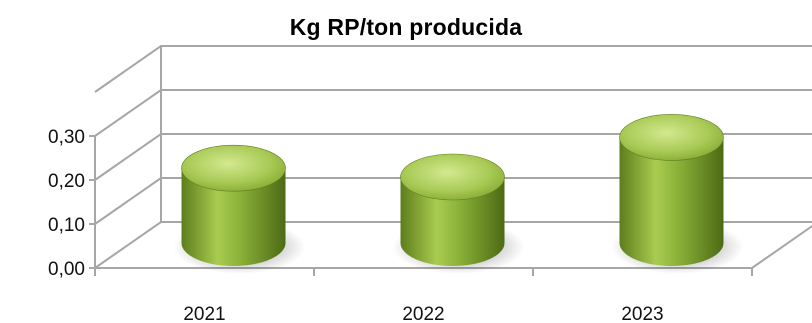 This screenshot has width=812, height=323. I want to click on x-tick-label: 2023, so click(642, 313).